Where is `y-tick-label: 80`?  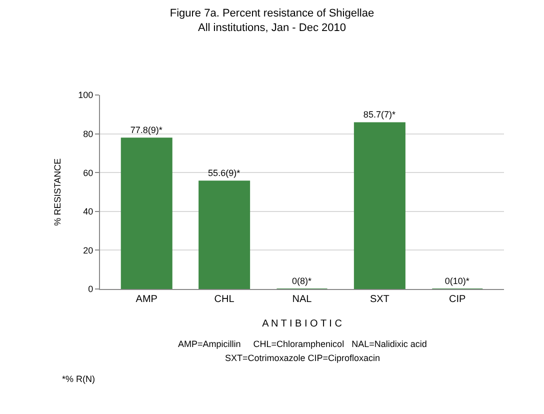
y-tick-label: 80 is located at coordinates (88, 133).